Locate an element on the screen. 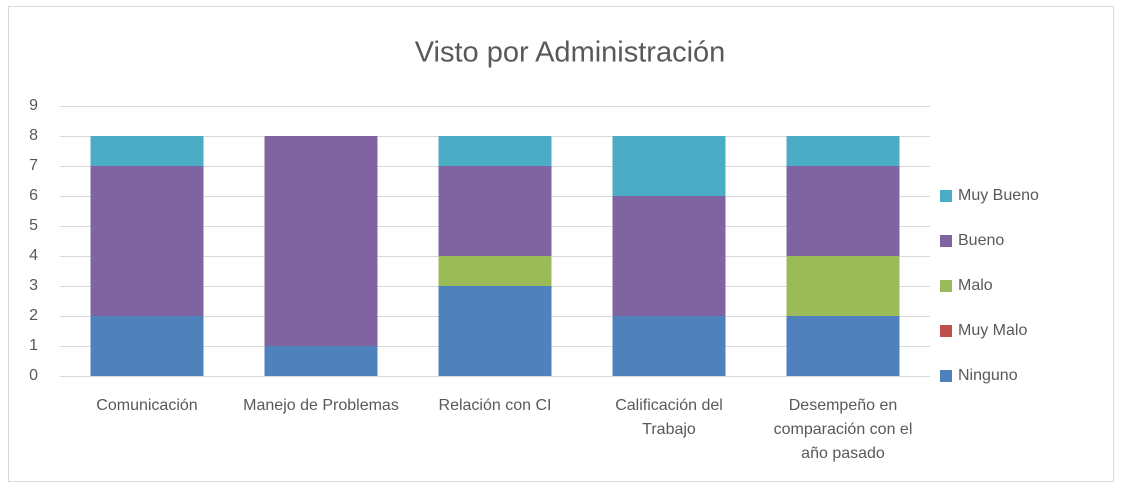 The height and width of the screenshot is (488, 1121). y-tick-label: 8 is located at coordinates (33, 135).